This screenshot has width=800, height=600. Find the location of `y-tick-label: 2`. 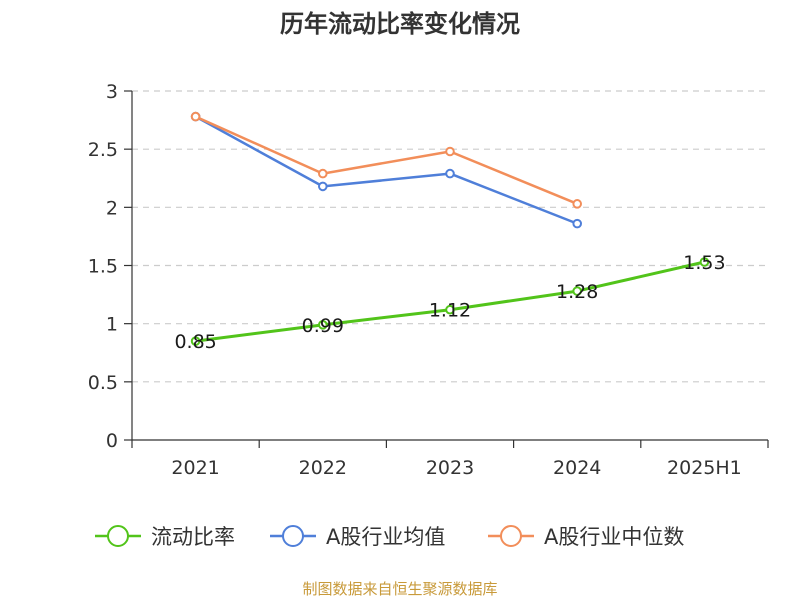

y-tick-label: 2 is located at coordinates (112, 208).